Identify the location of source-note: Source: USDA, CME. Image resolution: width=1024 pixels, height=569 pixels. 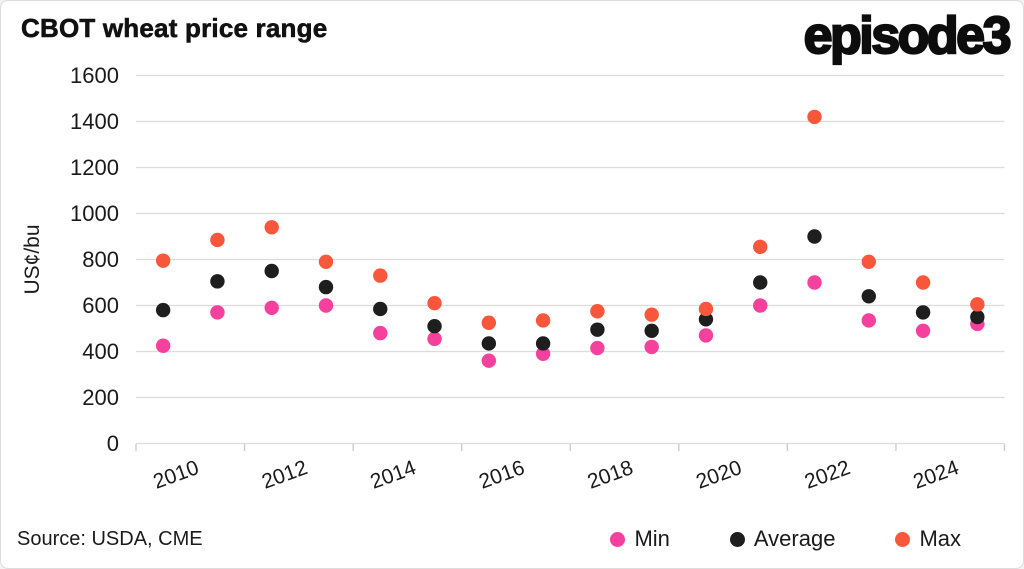
(110, 539).